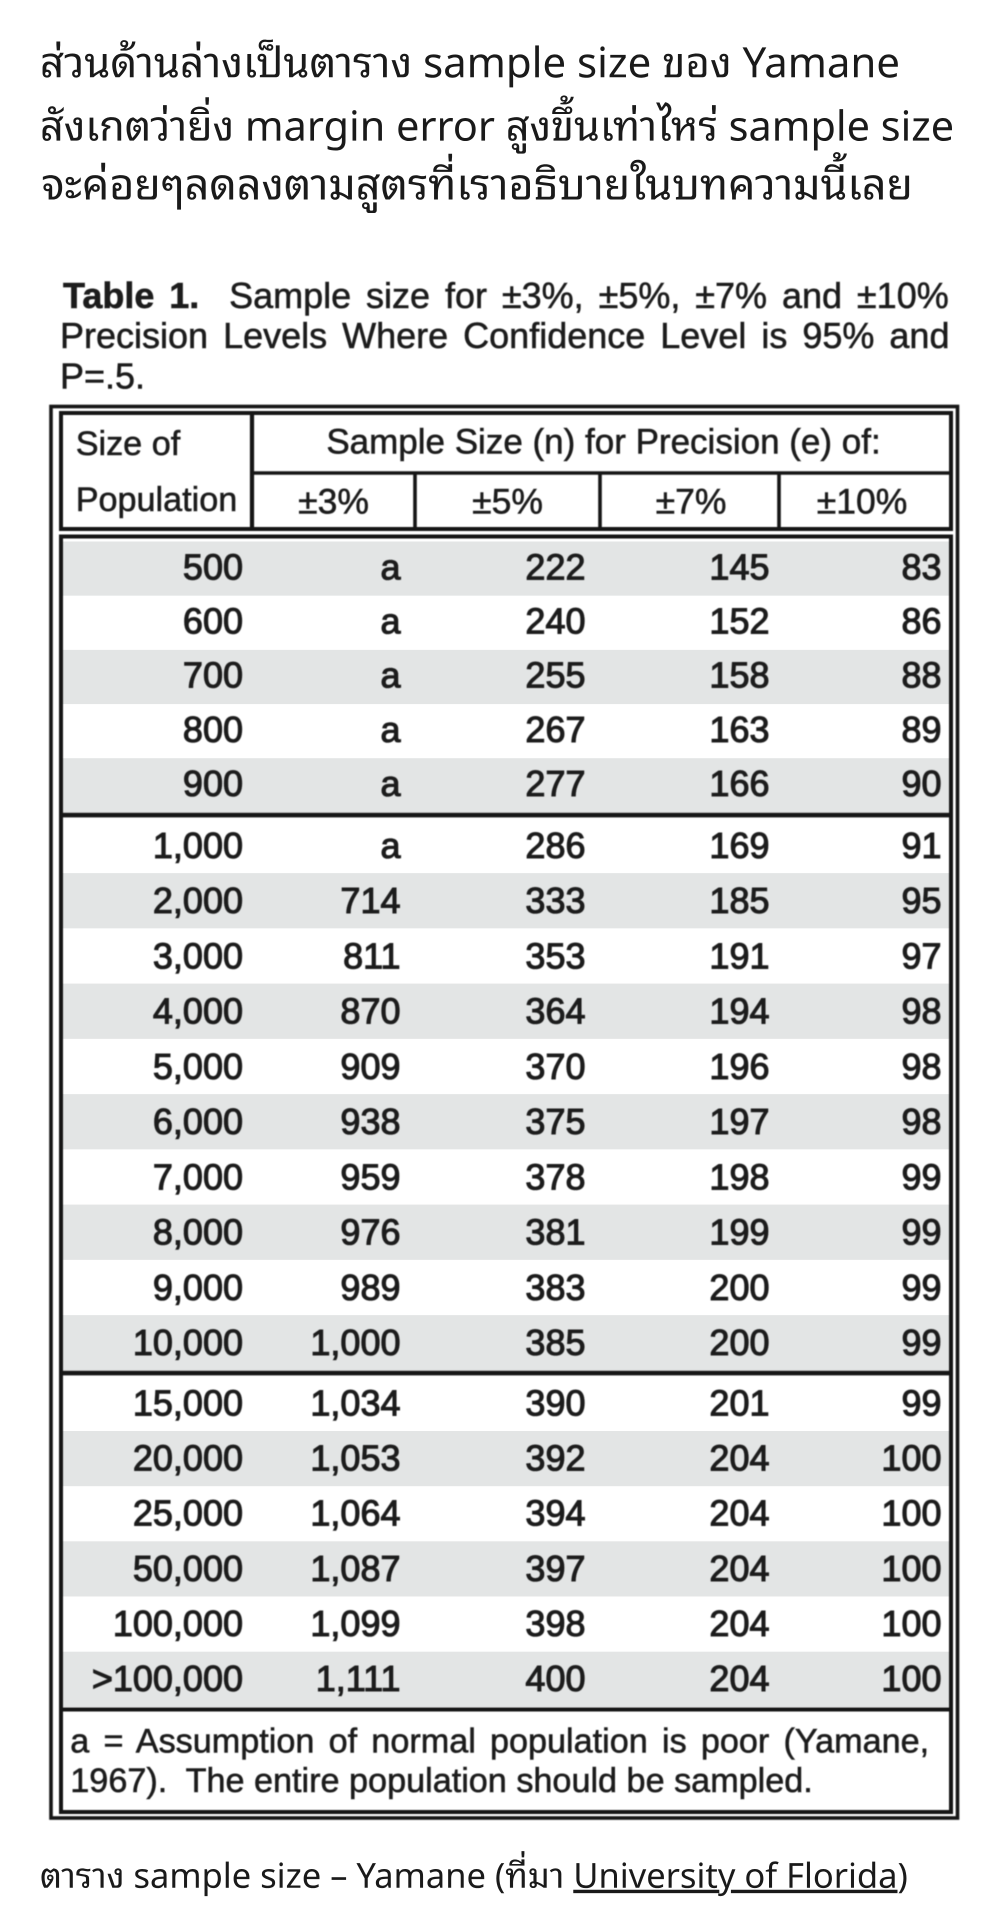 The width and height of the screenshot is (999, 1919). Describe the element at coordinates (921, 566) in the screenshot. I see `svg-text: 83` at that location.